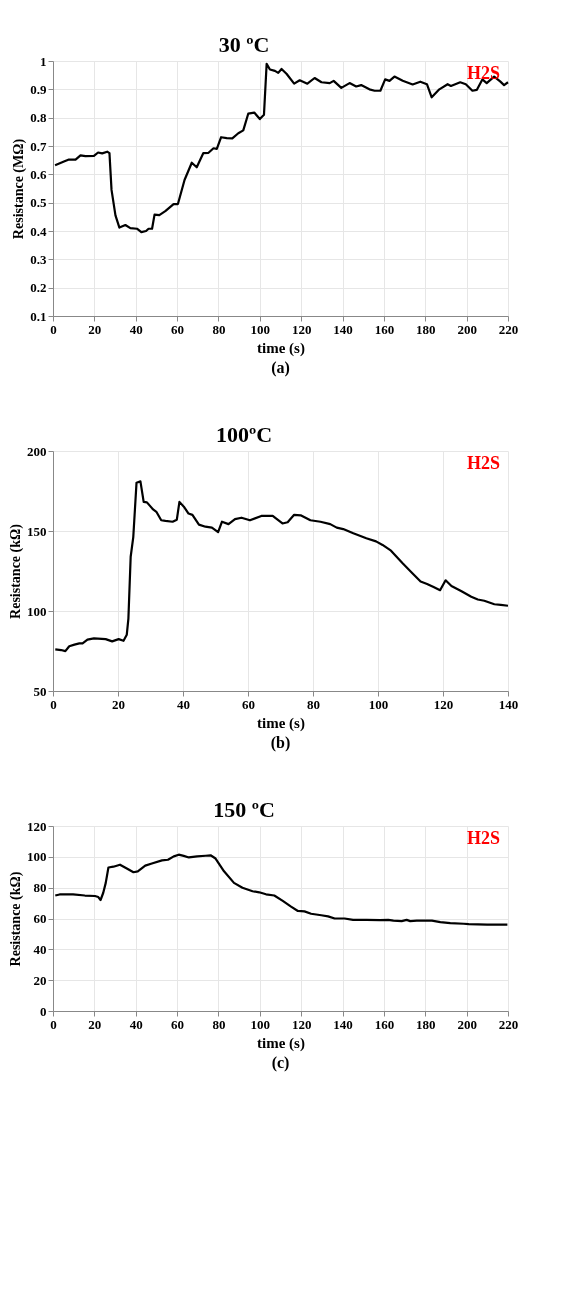 The height and width of the screenshot is (1293, 568). I want to click on chart-title: 100ºC, so click(244, 434).